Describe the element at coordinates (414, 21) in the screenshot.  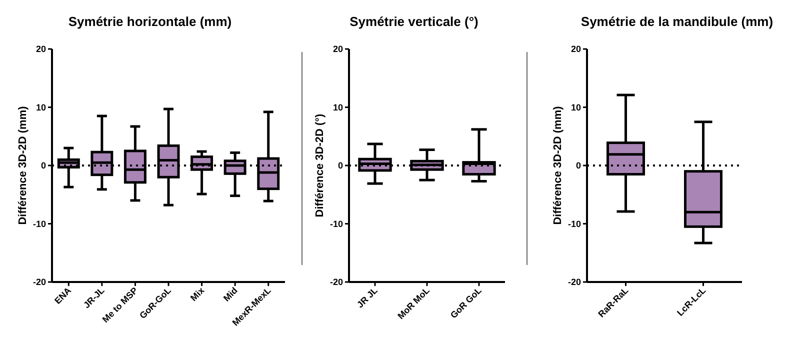
I see `chart-title: Symétrie verticale (°)` at that location.